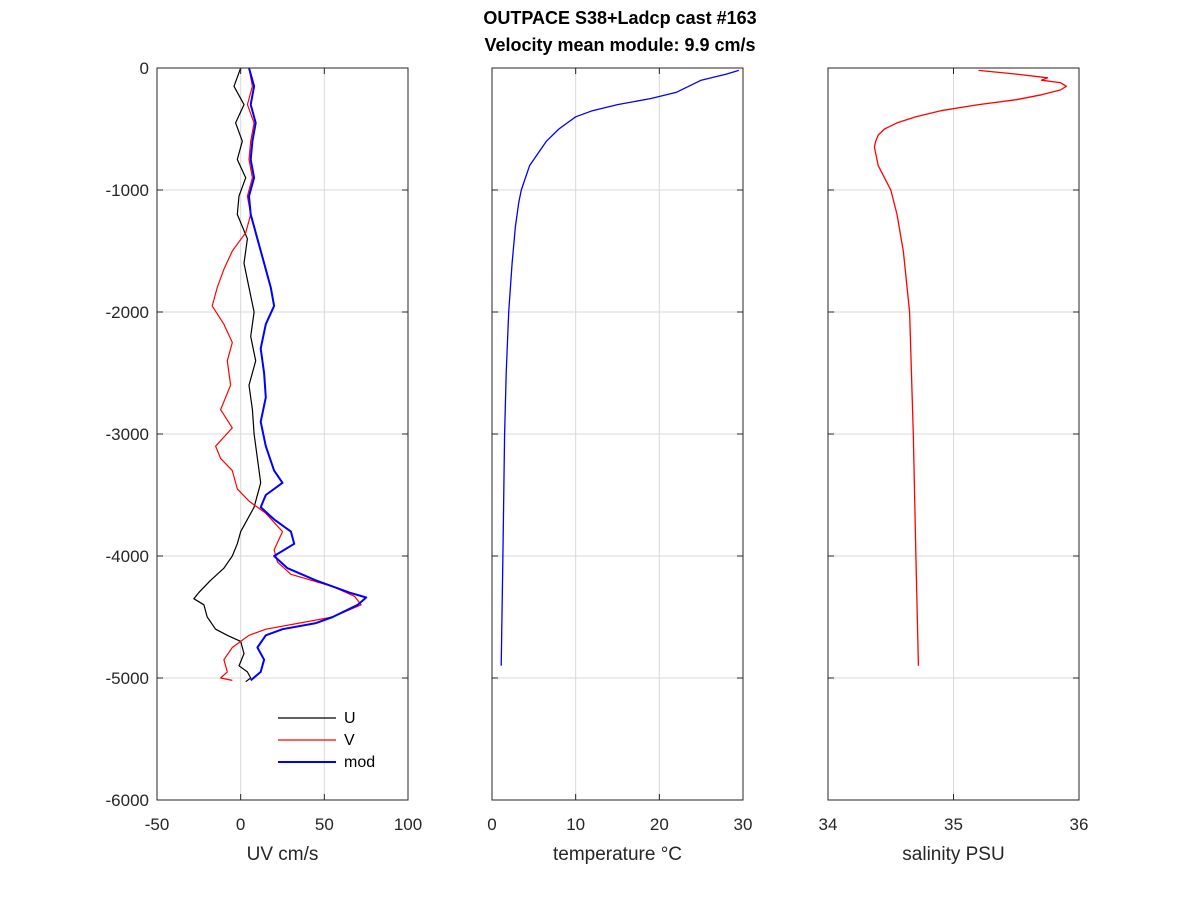  Describe the element at coordinates (359, 762) in the screenshot. I see `legend-label-mod: mod` at that location.